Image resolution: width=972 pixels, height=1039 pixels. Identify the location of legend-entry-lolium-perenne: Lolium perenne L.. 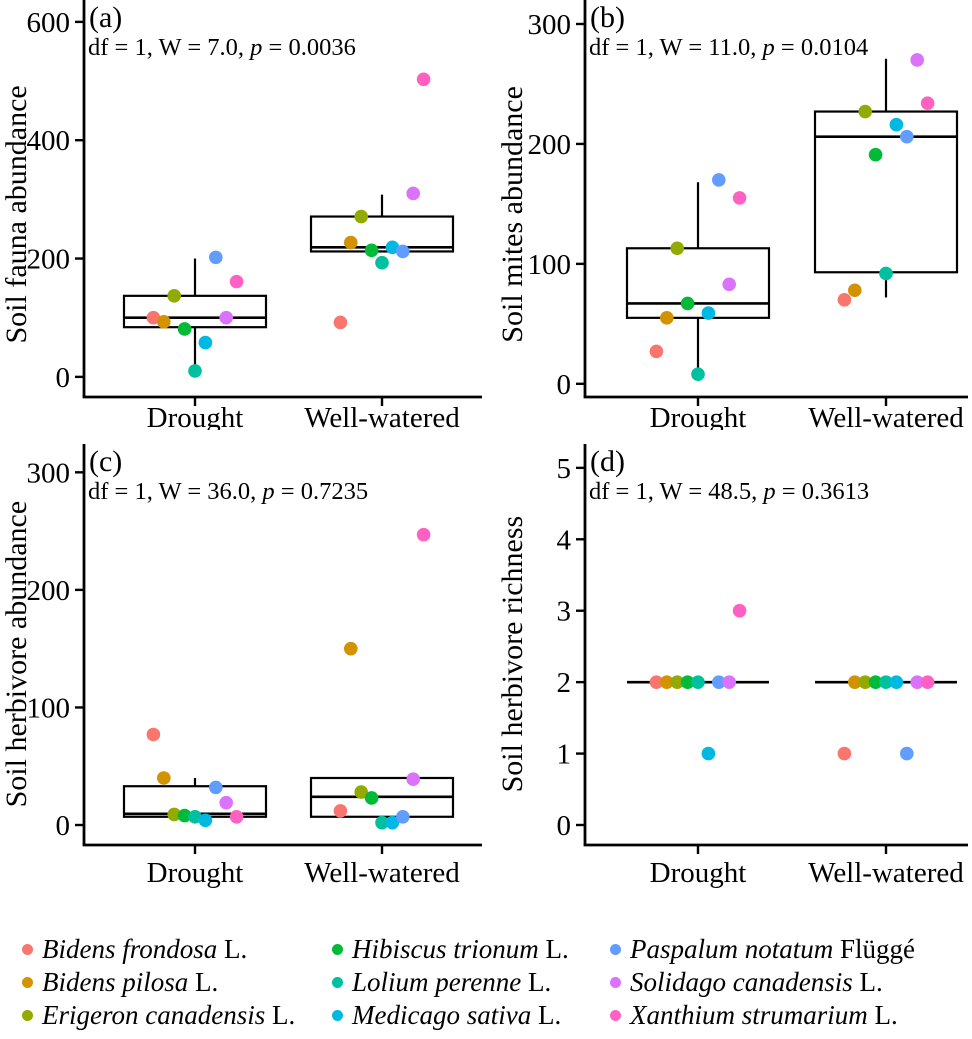
(441, 982).